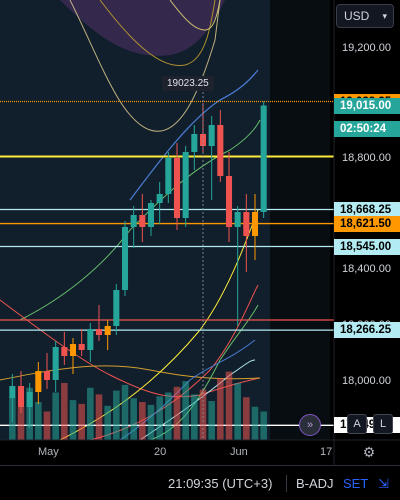 The width and height of the screenshot is (400, 500). I want to click on price-axis-label: 18,400.00, so click(366, 269).